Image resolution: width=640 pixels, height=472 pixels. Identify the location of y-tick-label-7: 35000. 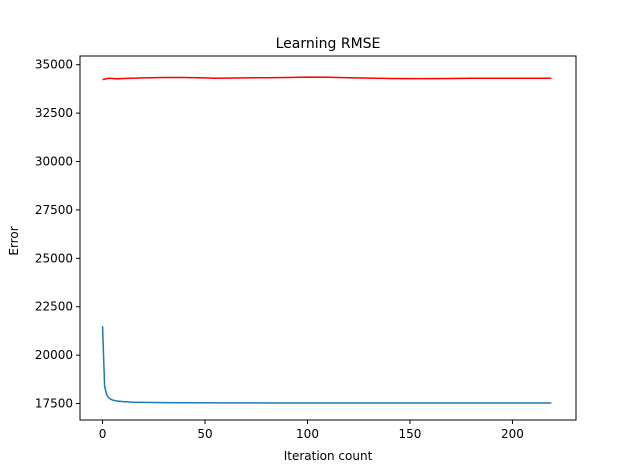
(54, 65).